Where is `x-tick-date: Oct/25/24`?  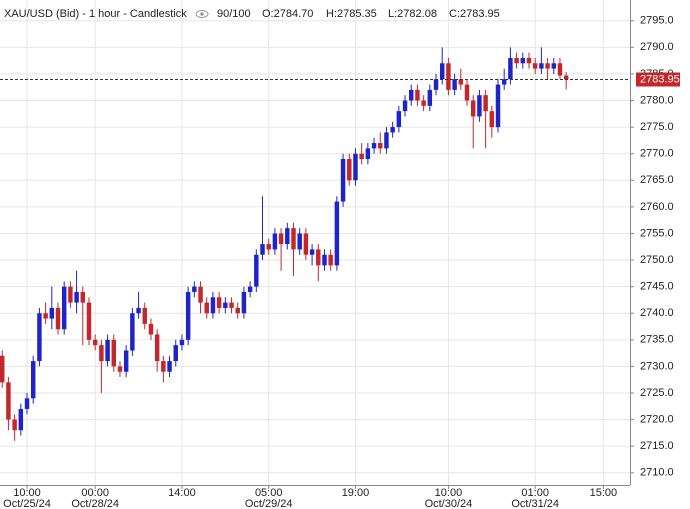
x-tick-date: Oct/25/24 is located at coordinates (27, 503).